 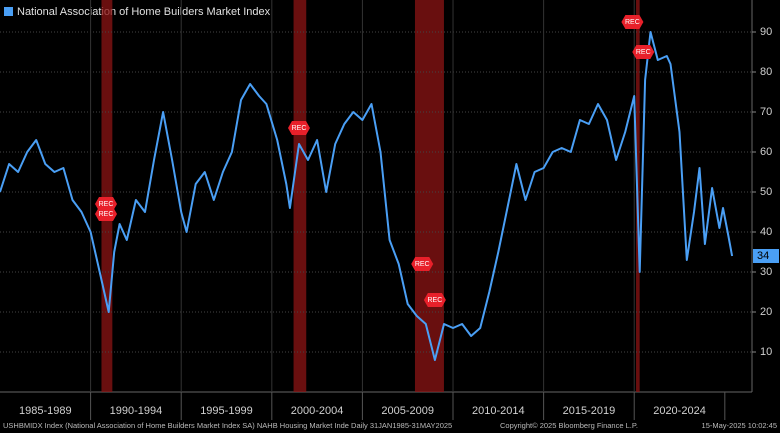 What do you see at coordinates (766, 352) in the screenshot?
I see `y-tick-label: 10` at bounding box center [766, 352].